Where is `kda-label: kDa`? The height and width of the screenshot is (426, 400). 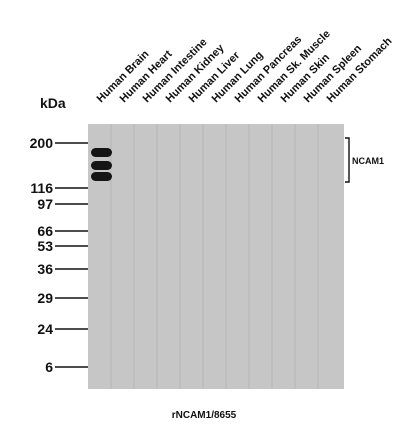 kda-label: kDa is located at coordinates (53, 103).